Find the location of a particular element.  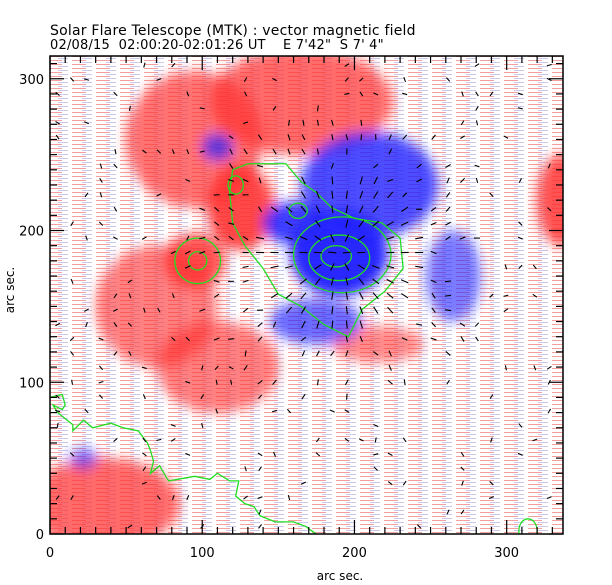

y-tick-label: 0 is located at coordinates (40, 535).